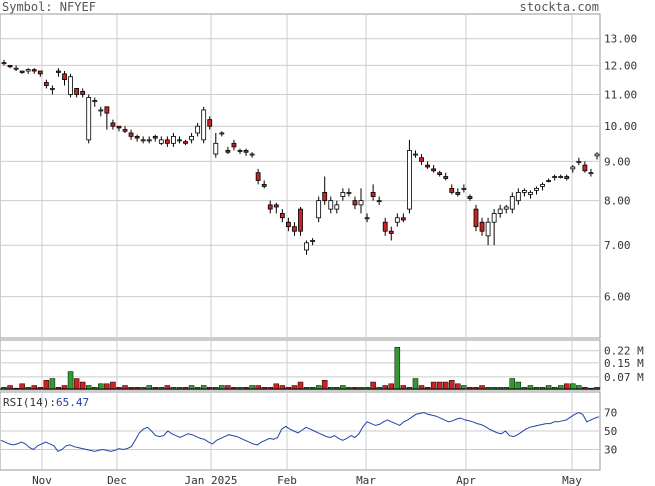 The height and width of the screenshot is (486, 655). Describe the element at coordinates (211, 480) in the screenshot. I see `x-axis-tick: Jan 2025` at that location.